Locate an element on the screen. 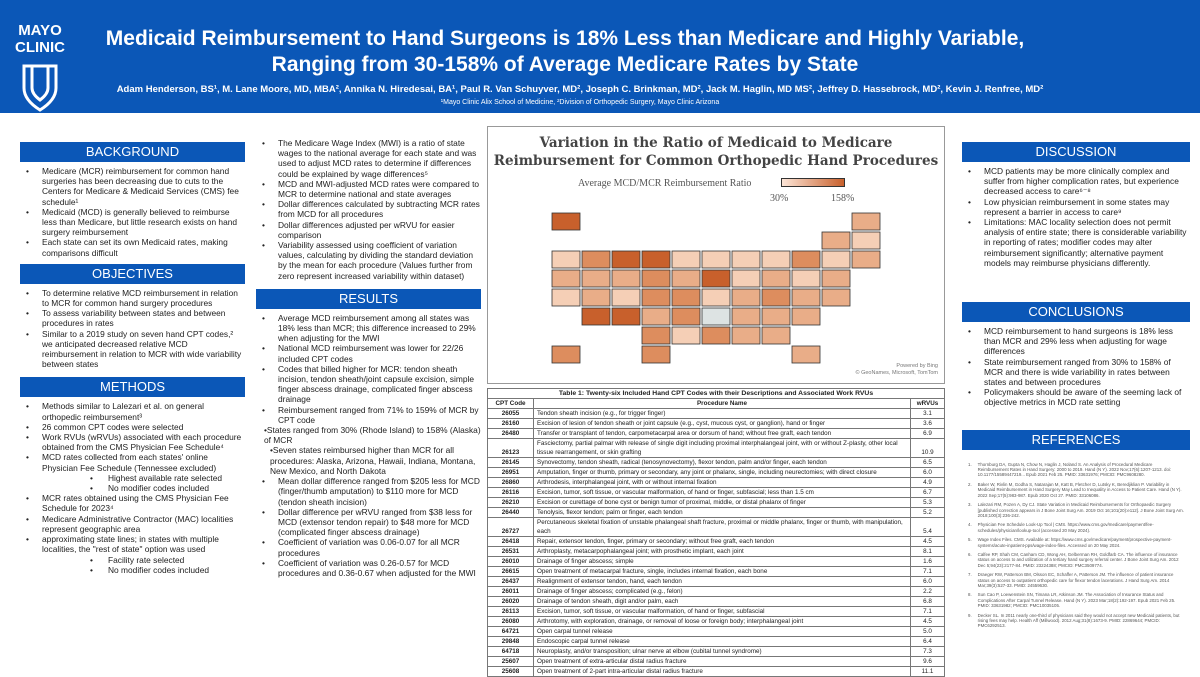 This screenshot has height=677, width=1200. state-la is located at coordinates (686, 335).